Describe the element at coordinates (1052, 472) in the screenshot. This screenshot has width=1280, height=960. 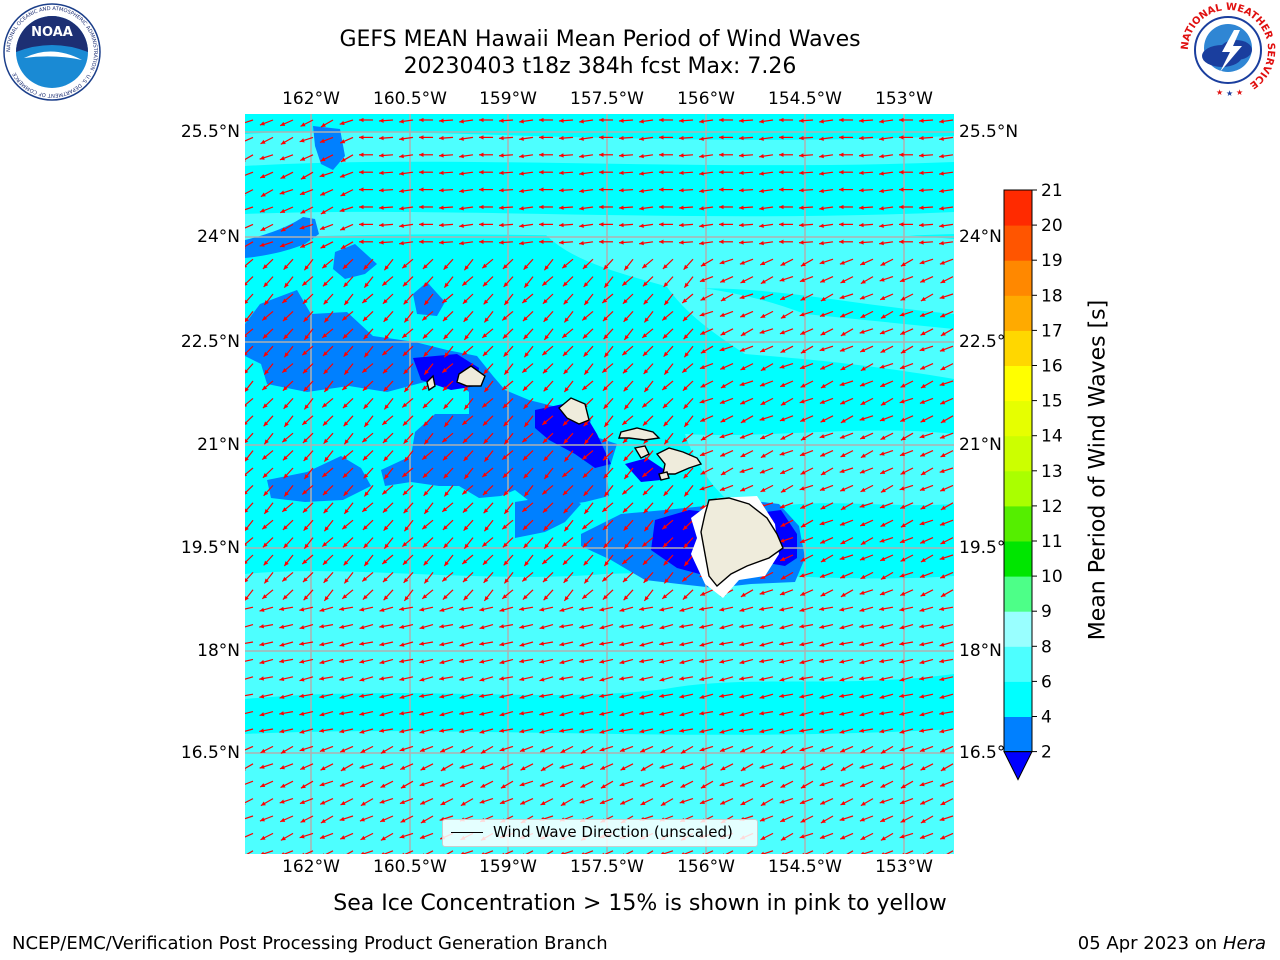
I see `colorbar-tick-label: 13` at that location.